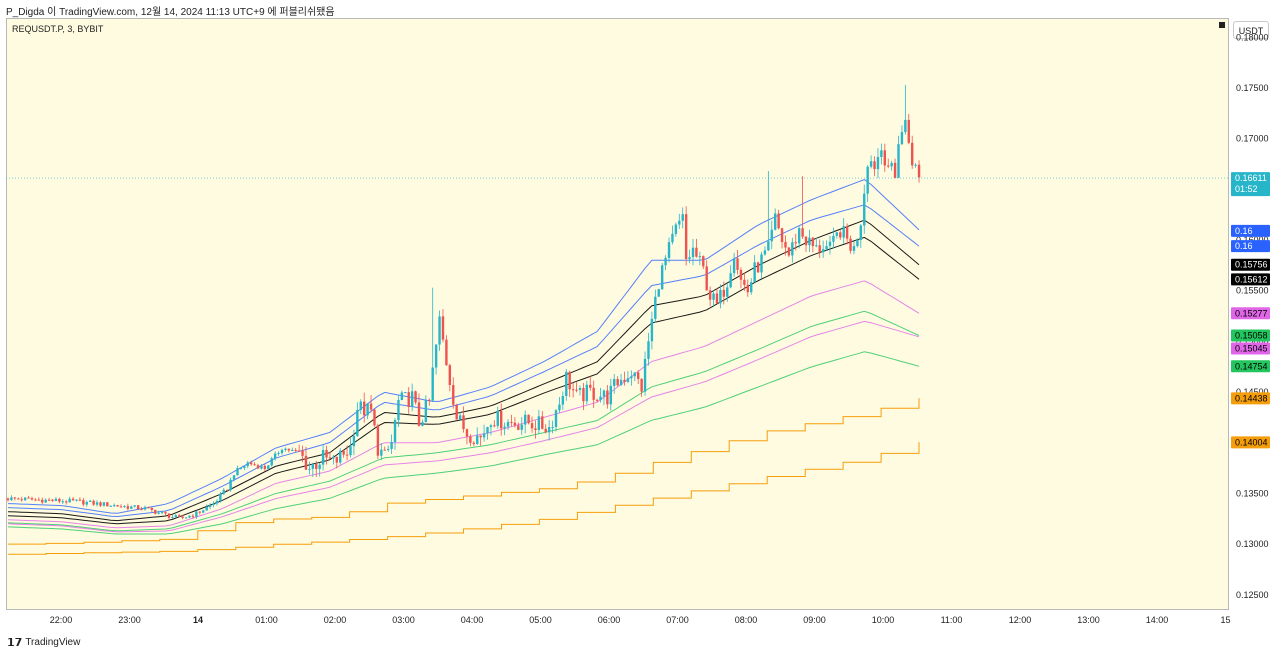 Image resolution: width=1280 pixels, height=654 pixels. I want to click on x-tick-label: 13:00, so click(1088, 620).